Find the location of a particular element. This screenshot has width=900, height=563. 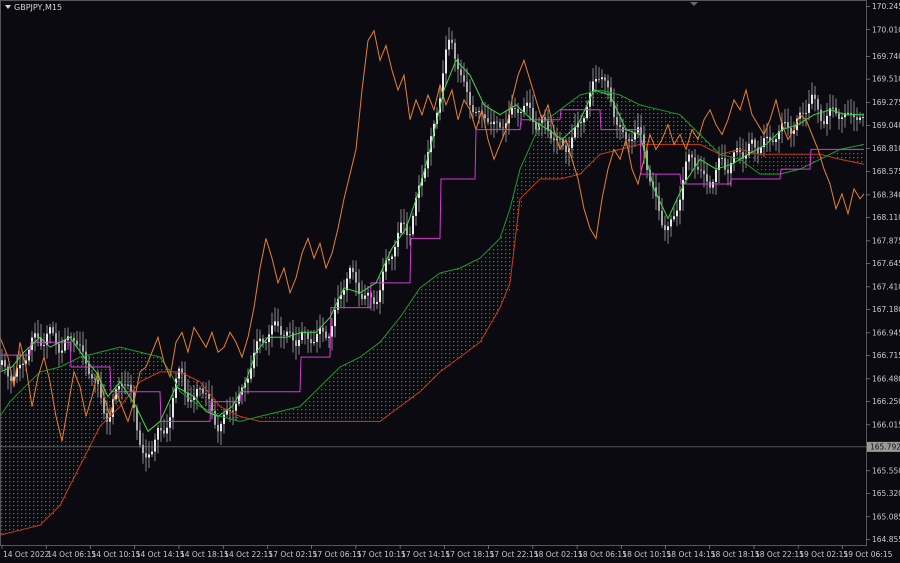

dropdown-triangle-icon is located at coordinates (8, 7).